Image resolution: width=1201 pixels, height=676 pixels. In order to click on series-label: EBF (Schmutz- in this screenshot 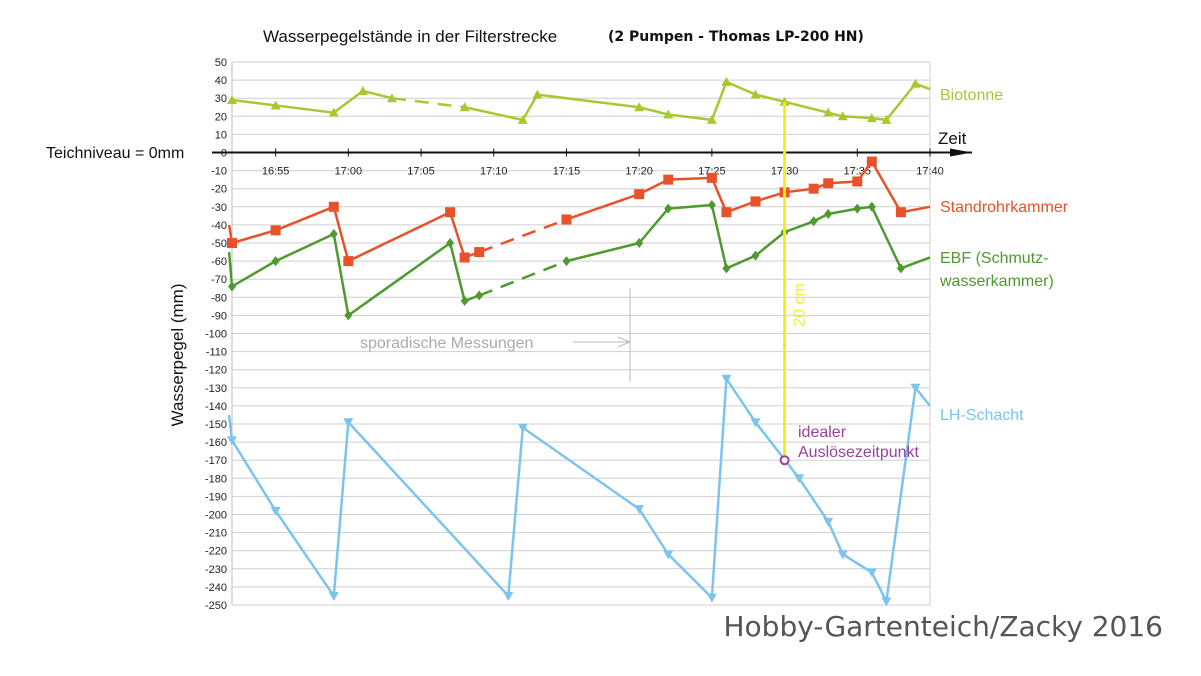, I will do `click(994, 258)`.